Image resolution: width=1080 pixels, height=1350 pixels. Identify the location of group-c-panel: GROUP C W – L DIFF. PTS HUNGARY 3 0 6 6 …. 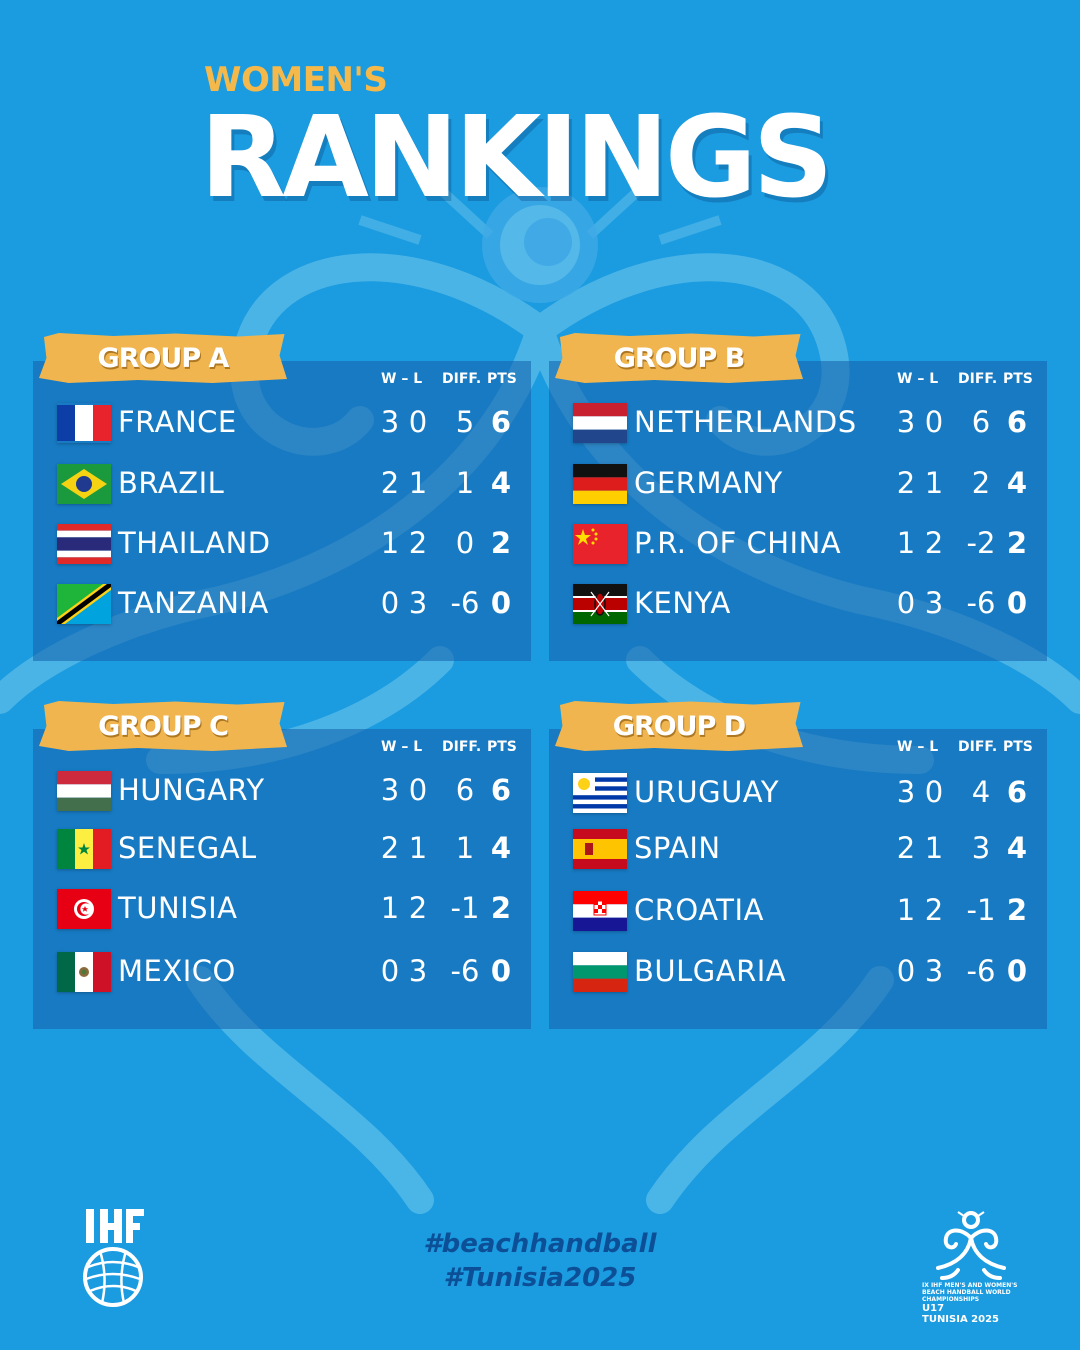
(282, 865).